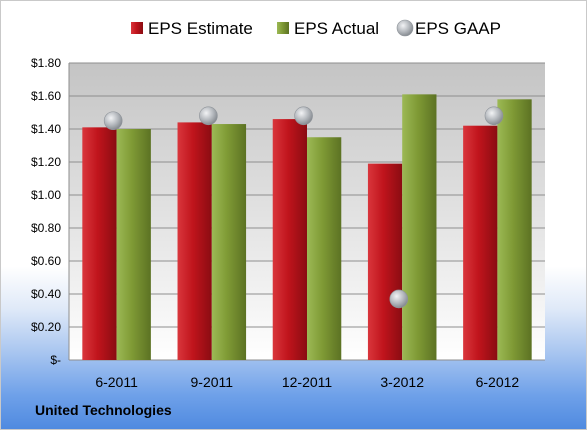 The image size is (587, 430). I want to click on x-tick-label: 9-2011, so click(212, 382).